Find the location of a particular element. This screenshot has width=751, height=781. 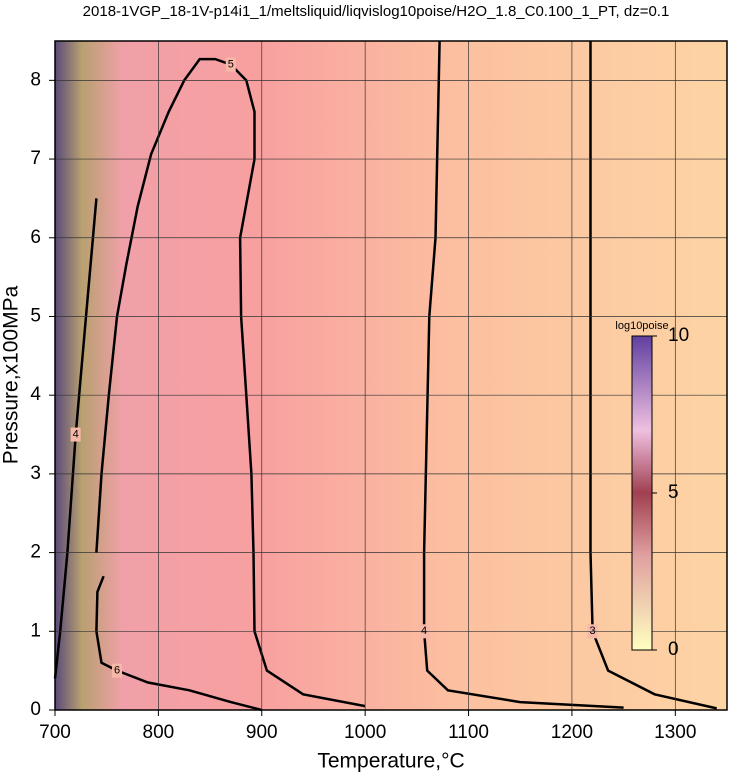

x-tick-label: 700 is located at coordinates (55, 732).